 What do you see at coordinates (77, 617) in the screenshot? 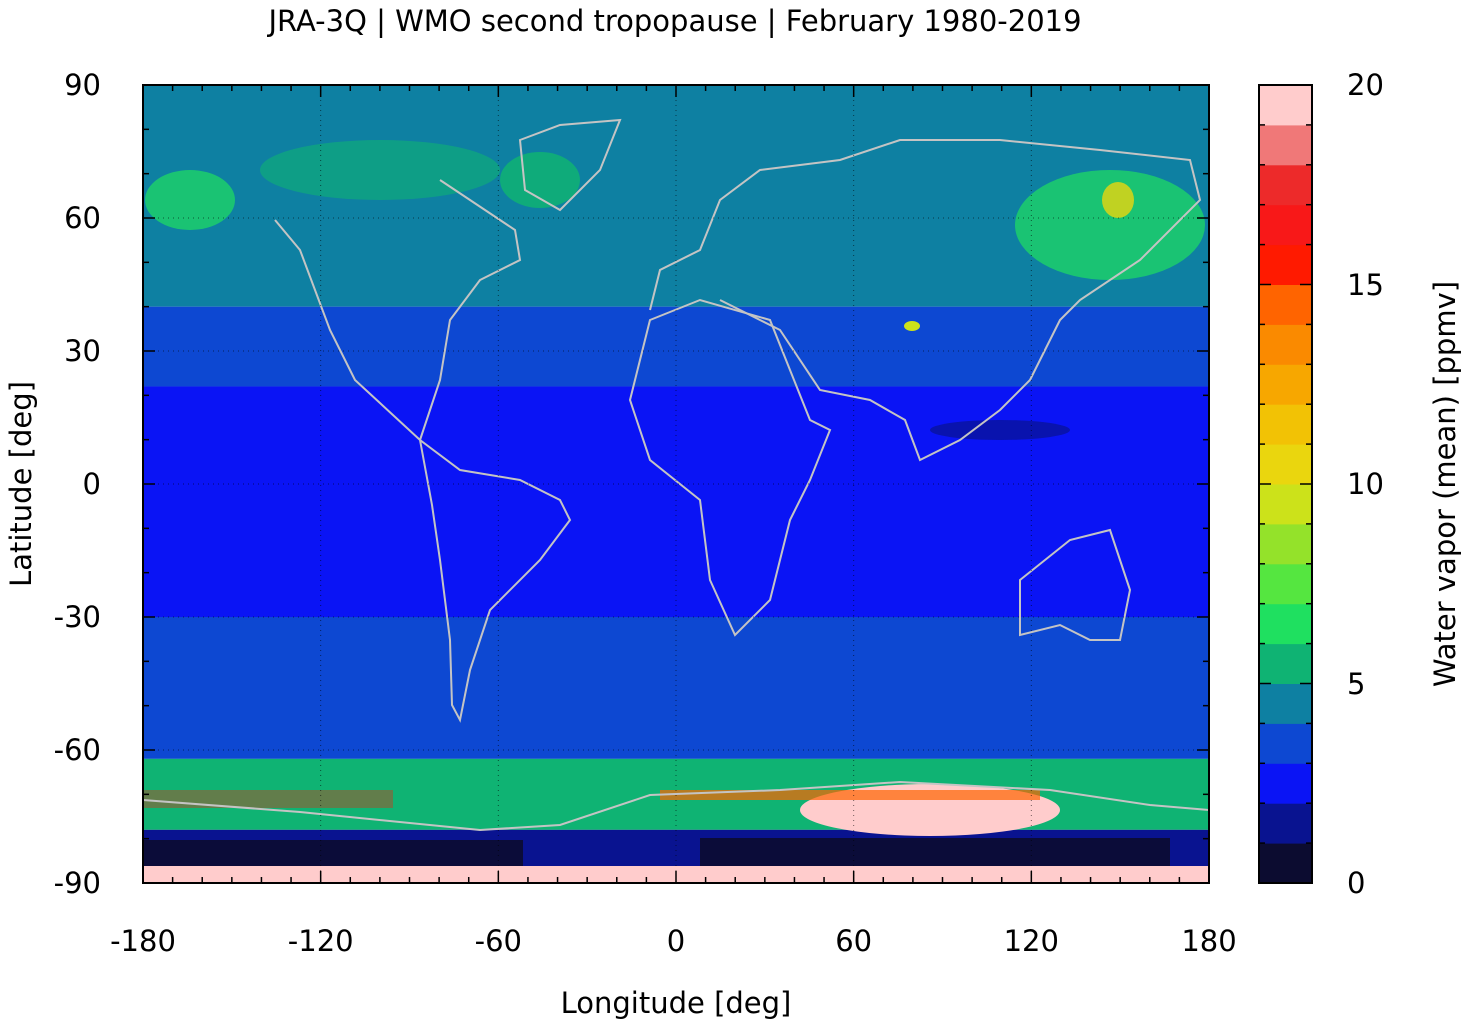
I see `y-tick-label: -30` at bounding box center [77, 617].